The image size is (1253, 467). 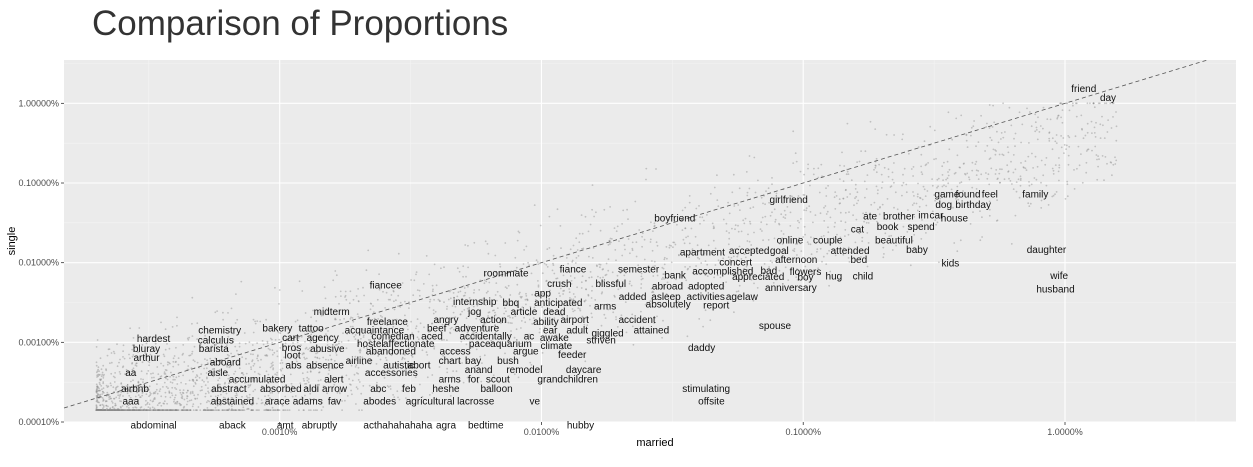 What do you see at coordinates (131, 373) in the screenshot?
I see `word-label: aa` at bounding box center [131, 373].